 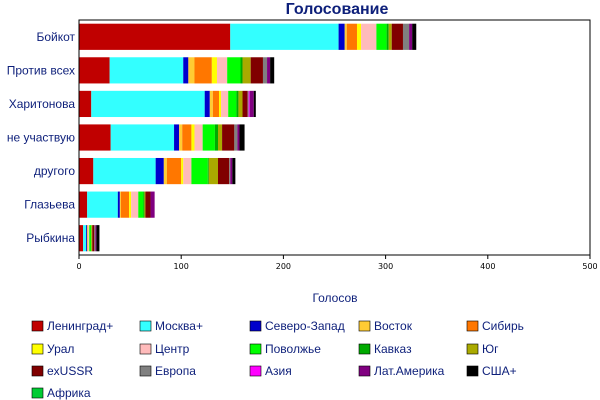 I want to click on legend-label: Сибирь, so click(x=503, y=326).